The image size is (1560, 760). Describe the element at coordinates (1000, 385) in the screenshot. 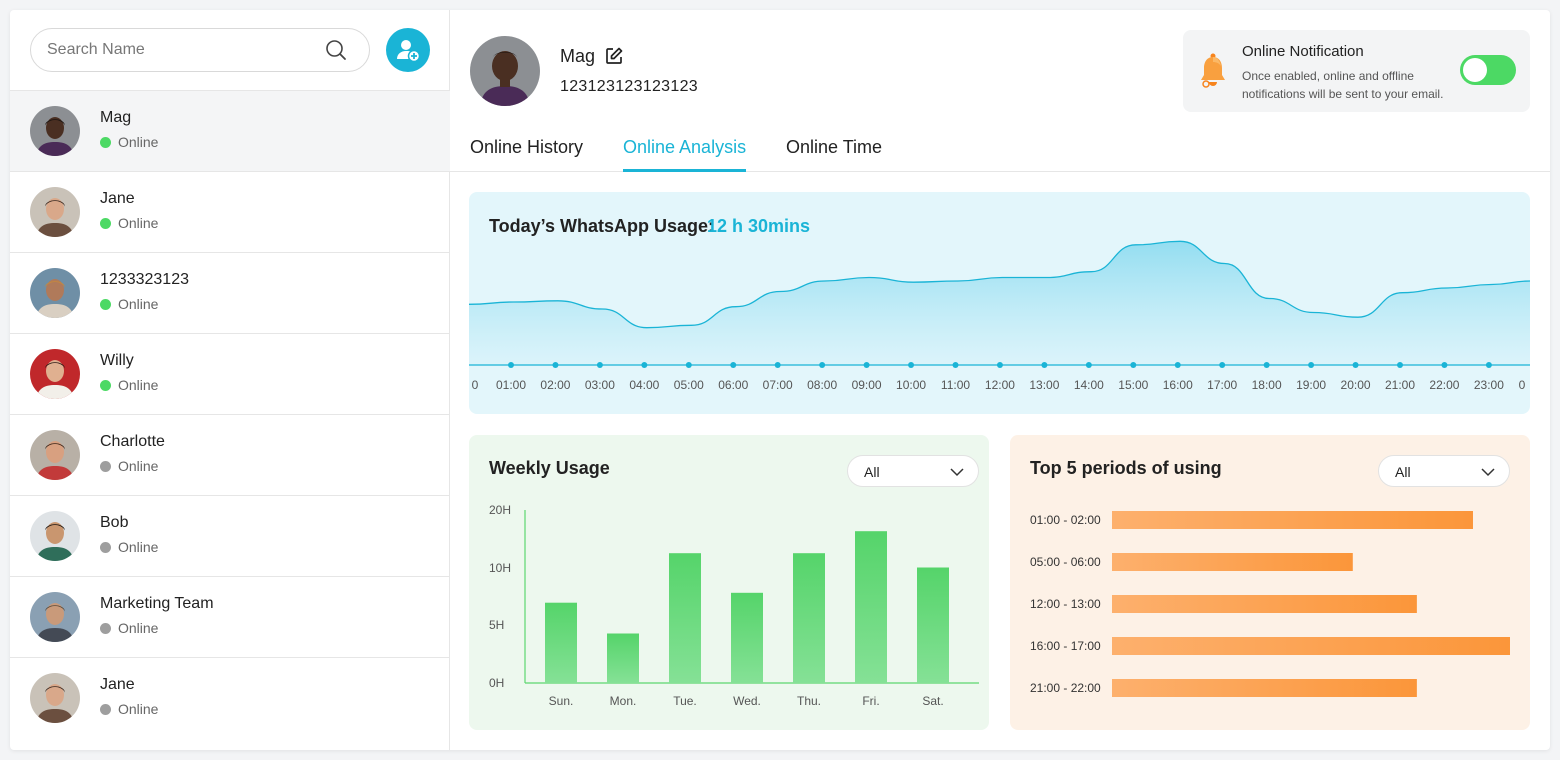

I see `x-tick-label: 12:00` at that location.